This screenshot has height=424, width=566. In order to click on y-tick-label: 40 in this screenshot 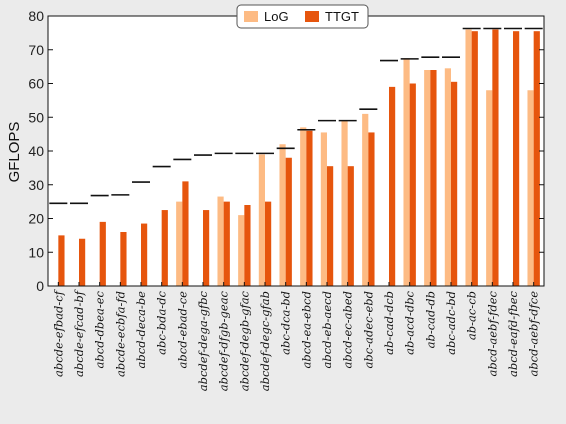, I will do `click(36, 151)`.